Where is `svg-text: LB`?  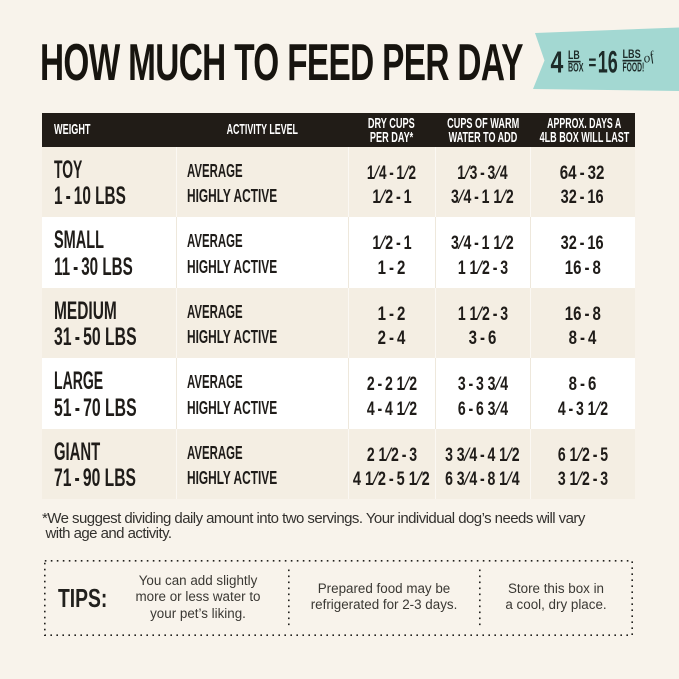 svg-text: LB is located at coordinates (574, 55).